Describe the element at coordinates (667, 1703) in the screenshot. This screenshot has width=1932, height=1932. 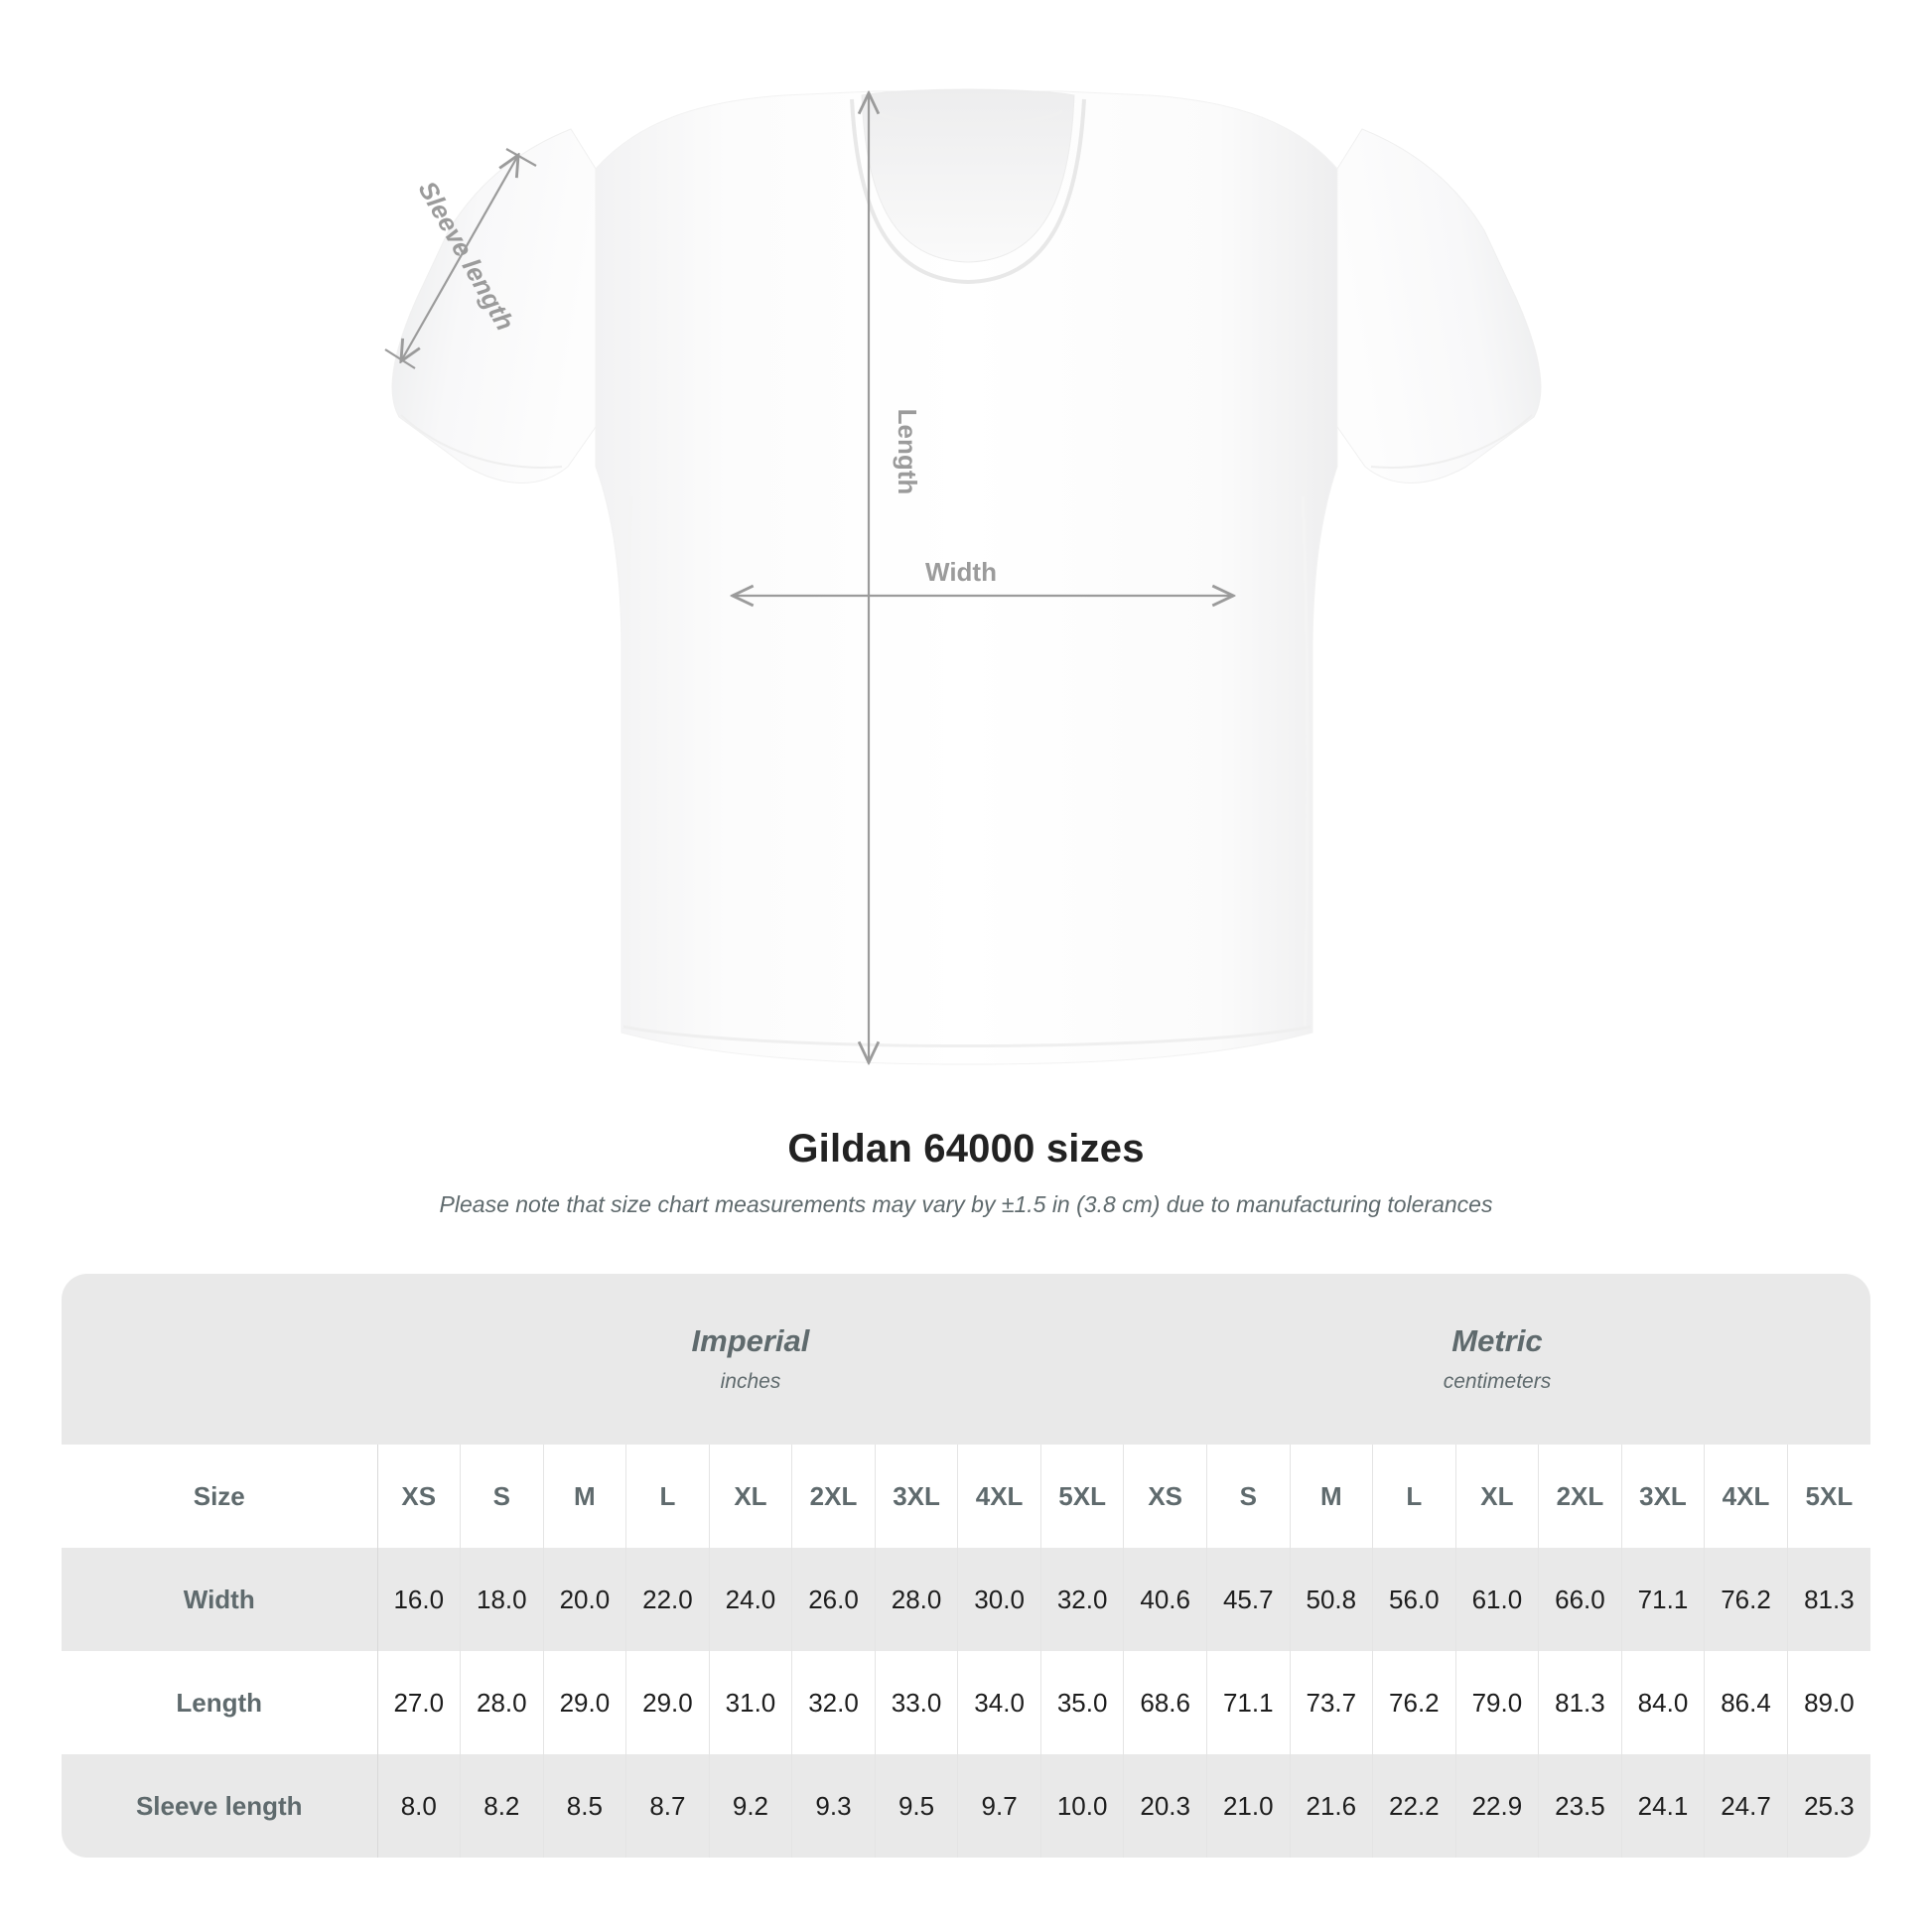
I see `cell-length-imp-l: 29.0` at that location.